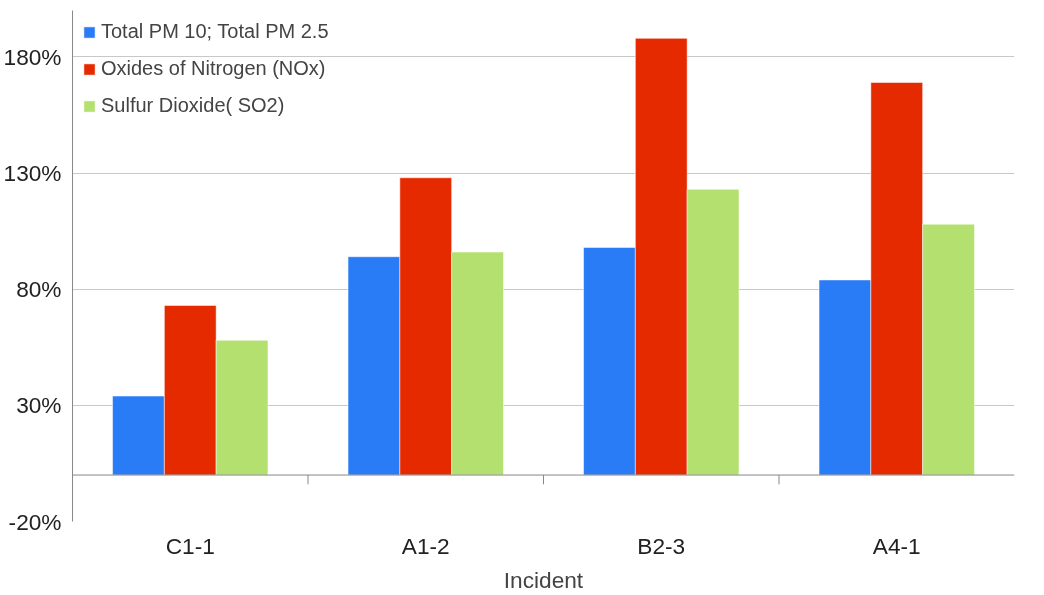  What do you see at coordinates (215, 31) in the screenshot?
I see `legend-label: Total PM 10; Total PM 2.5` at bounding box center [215, 31].